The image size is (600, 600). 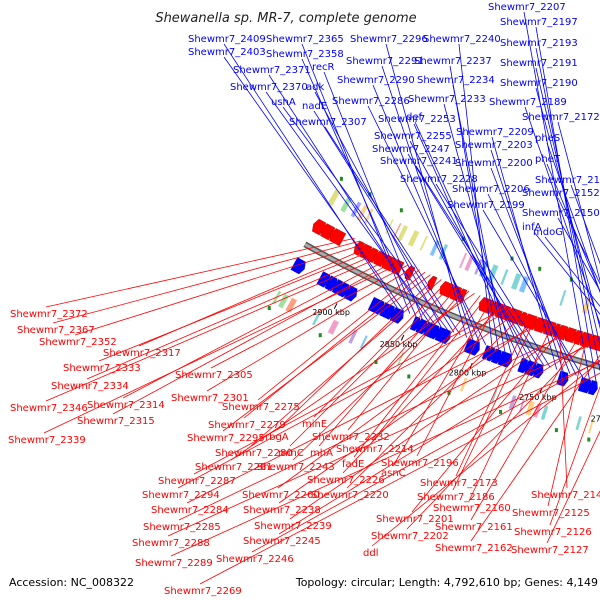 I want to click on forward-gene-label: ushA, so click(x=283, y=102).